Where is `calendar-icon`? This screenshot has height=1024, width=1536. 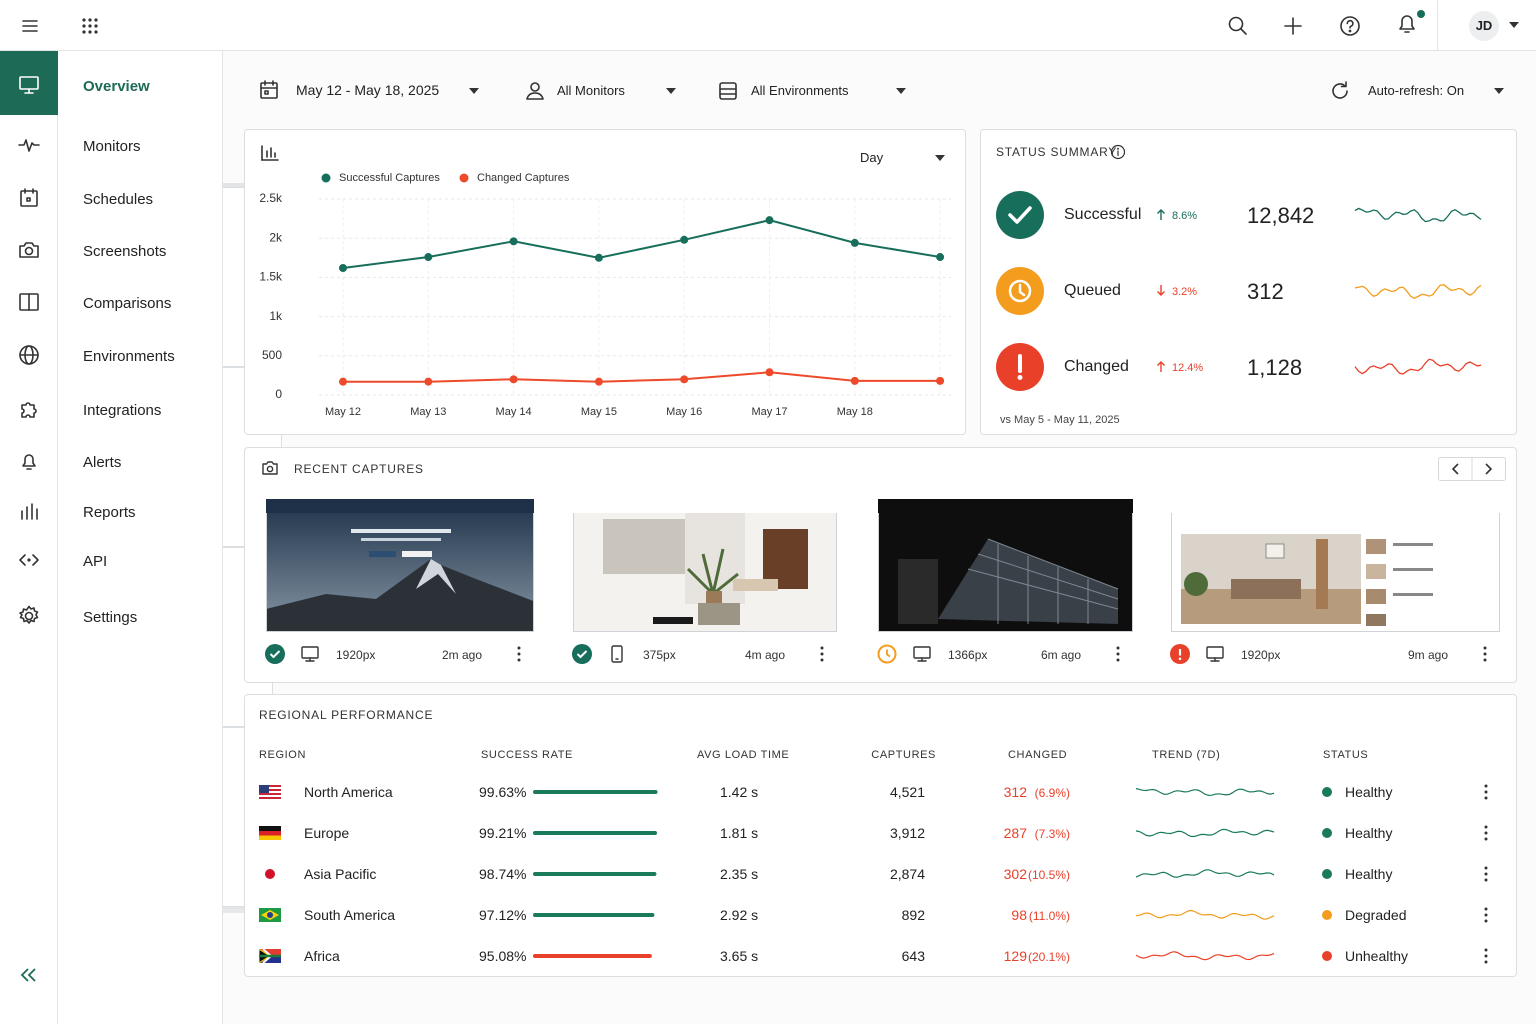 calendar-icon is located at coordinates (269, 89).